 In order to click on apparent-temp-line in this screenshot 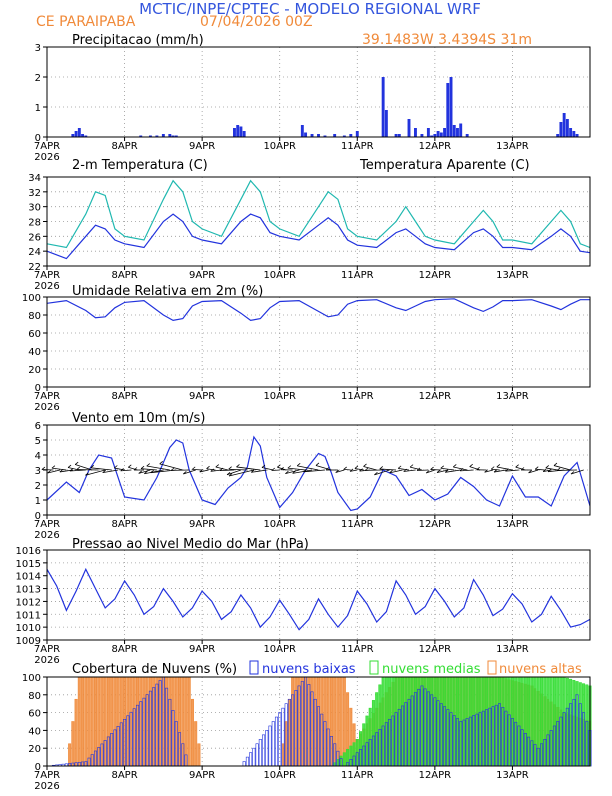, I will do `click(318, 214)`.